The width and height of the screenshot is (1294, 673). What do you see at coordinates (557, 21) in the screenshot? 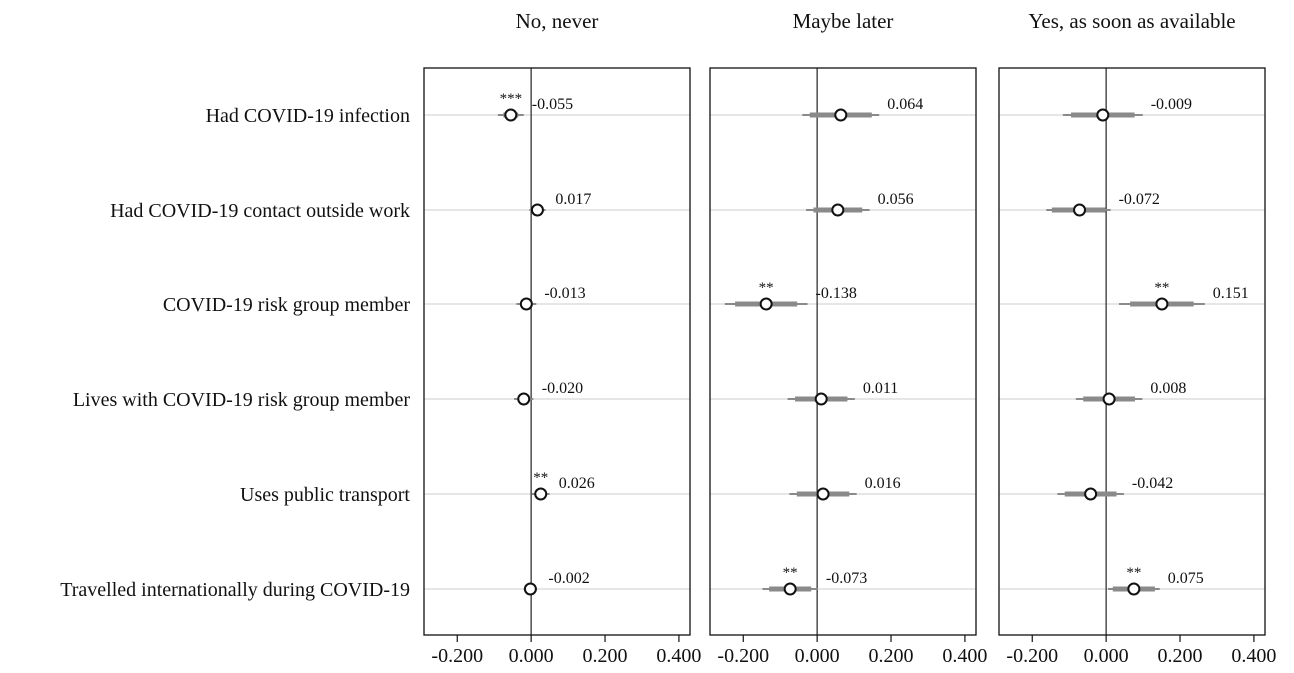
I see `panel-title: No, never` at bounding box center [557, 21].